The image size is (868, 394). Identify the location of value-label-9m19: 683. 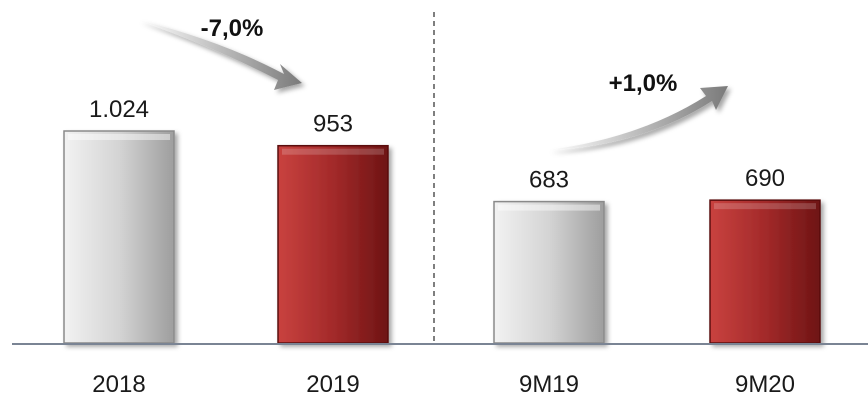
(549, 180).